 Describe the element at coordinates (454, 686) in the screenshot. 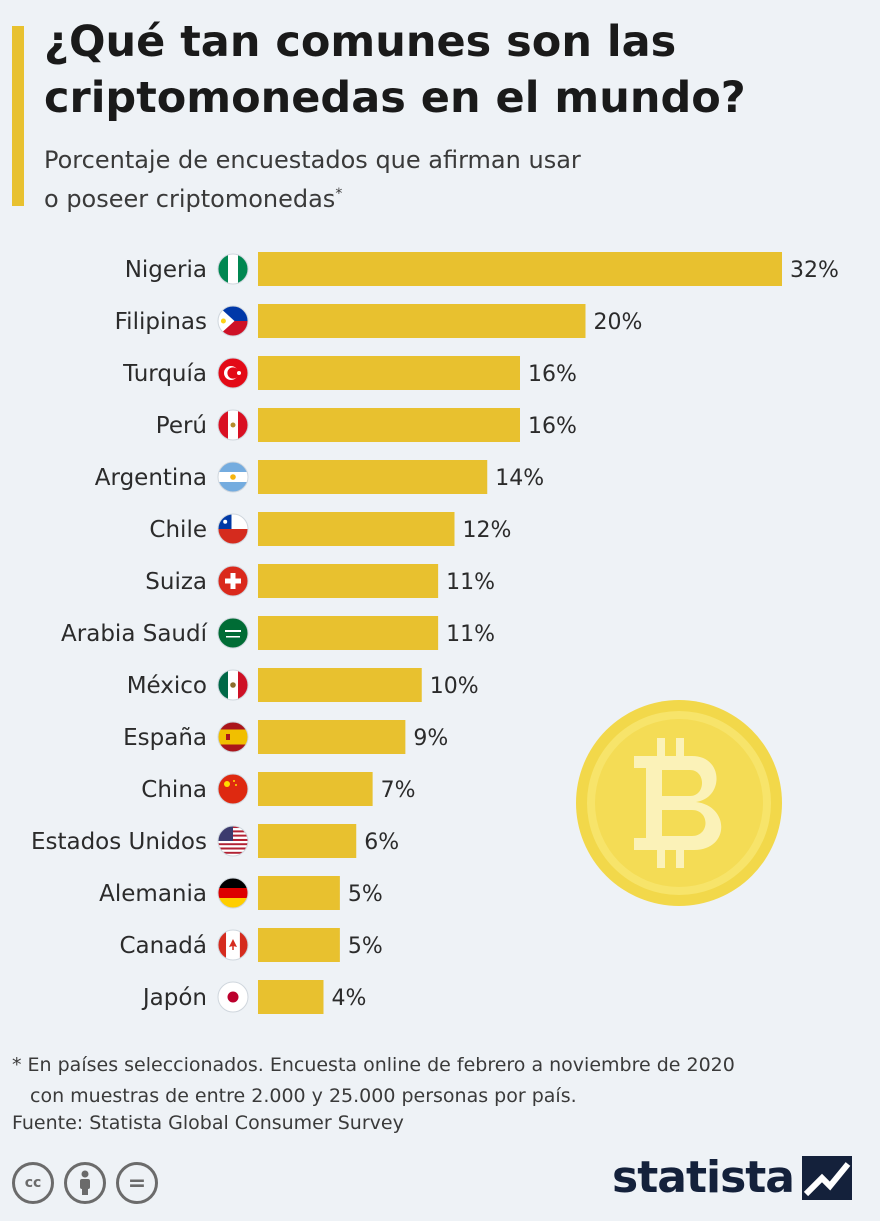

I see `value-label: 10%` at that location.